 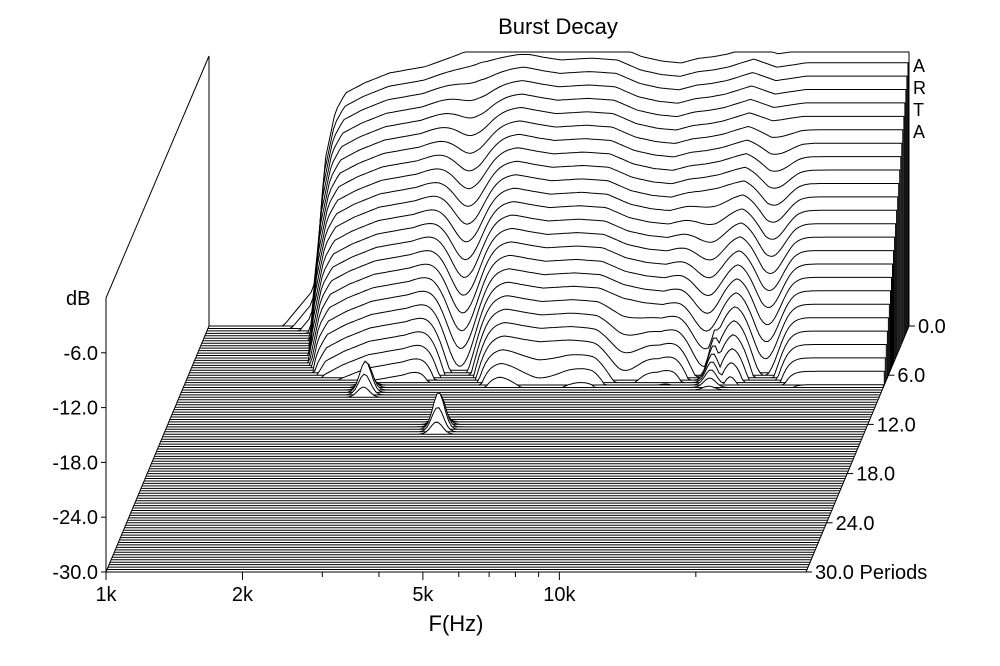 What do you see at coordinates (558, 26) in the screenshot?
I see `chart-title: Burst Decay` at bounding box center [558, 26].